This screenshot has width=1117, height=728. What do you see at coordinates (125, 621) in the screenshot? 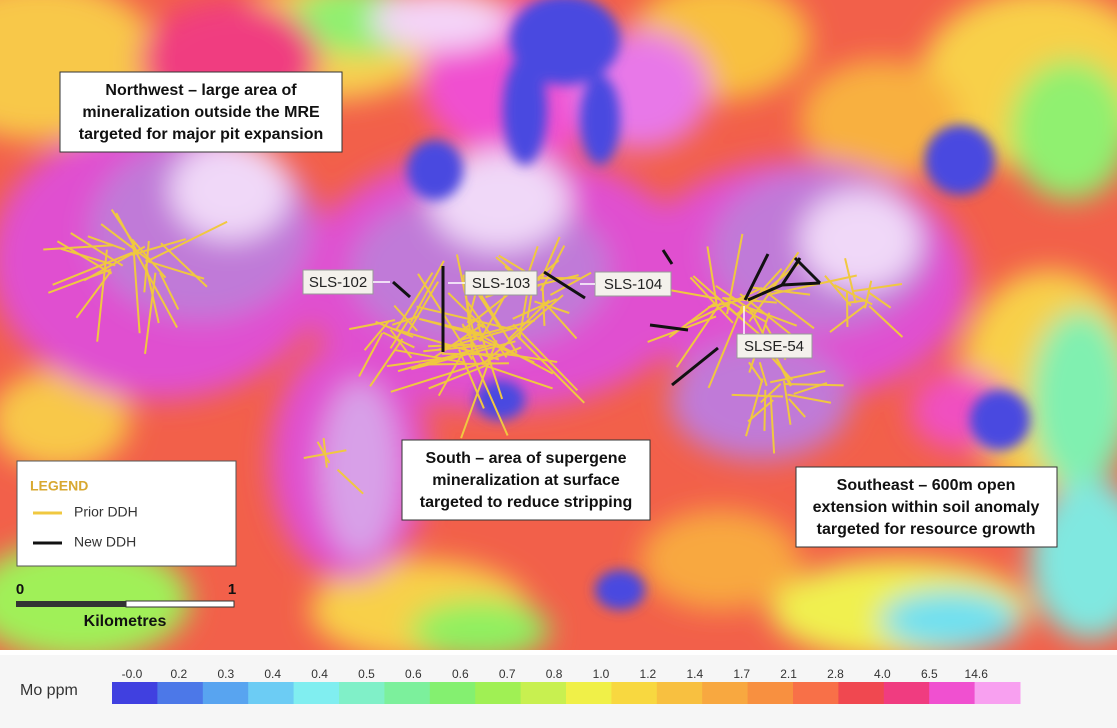
I see `scale-unit: Kilometres` at bounding box center [125, 621].